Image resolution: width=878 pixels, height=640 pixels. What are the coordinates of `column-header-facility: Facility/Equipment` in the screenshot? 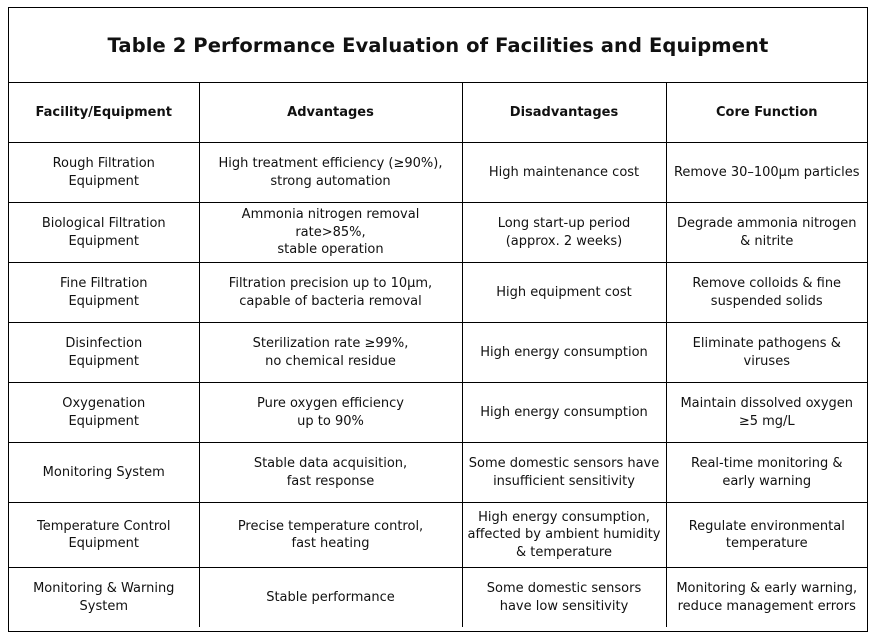 It's located at (104, 113).